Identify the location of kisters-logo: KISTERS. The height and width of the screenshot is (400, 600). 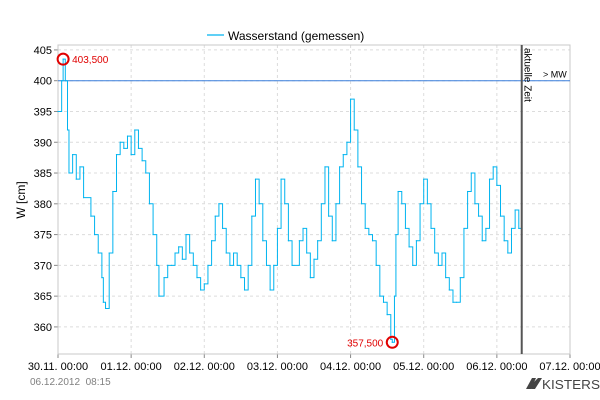
(563, 384).